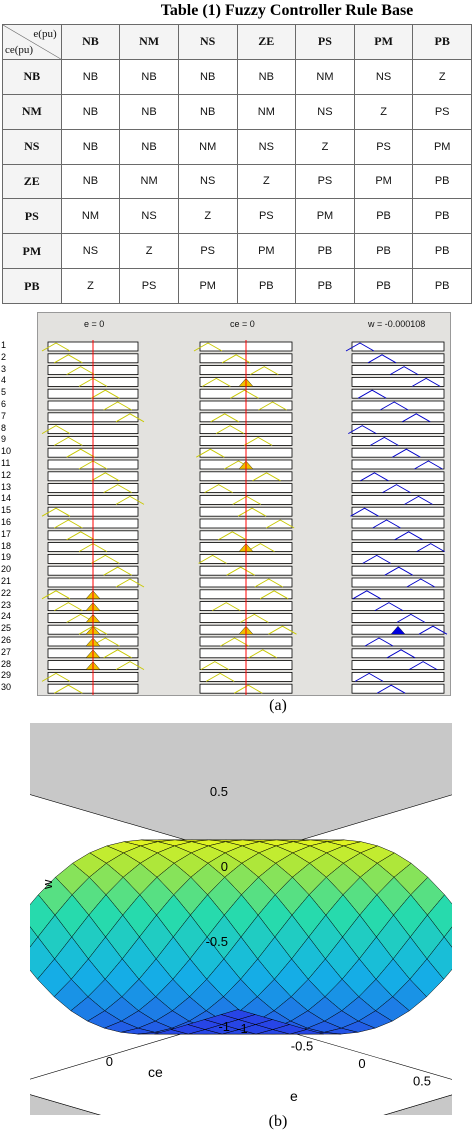  I want to click on column-header: NM, so click(149, 42).